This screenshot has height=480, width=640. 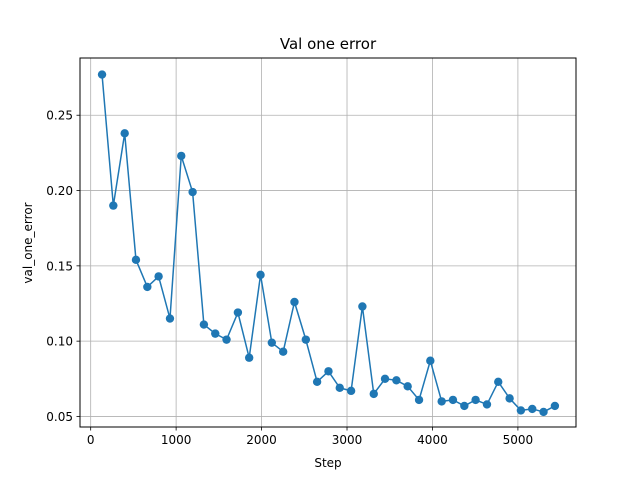 What do you see at coordinates (327, 463) in the screenshot?
I see `x-axis-label: Step` at bounding box center [327, 463].